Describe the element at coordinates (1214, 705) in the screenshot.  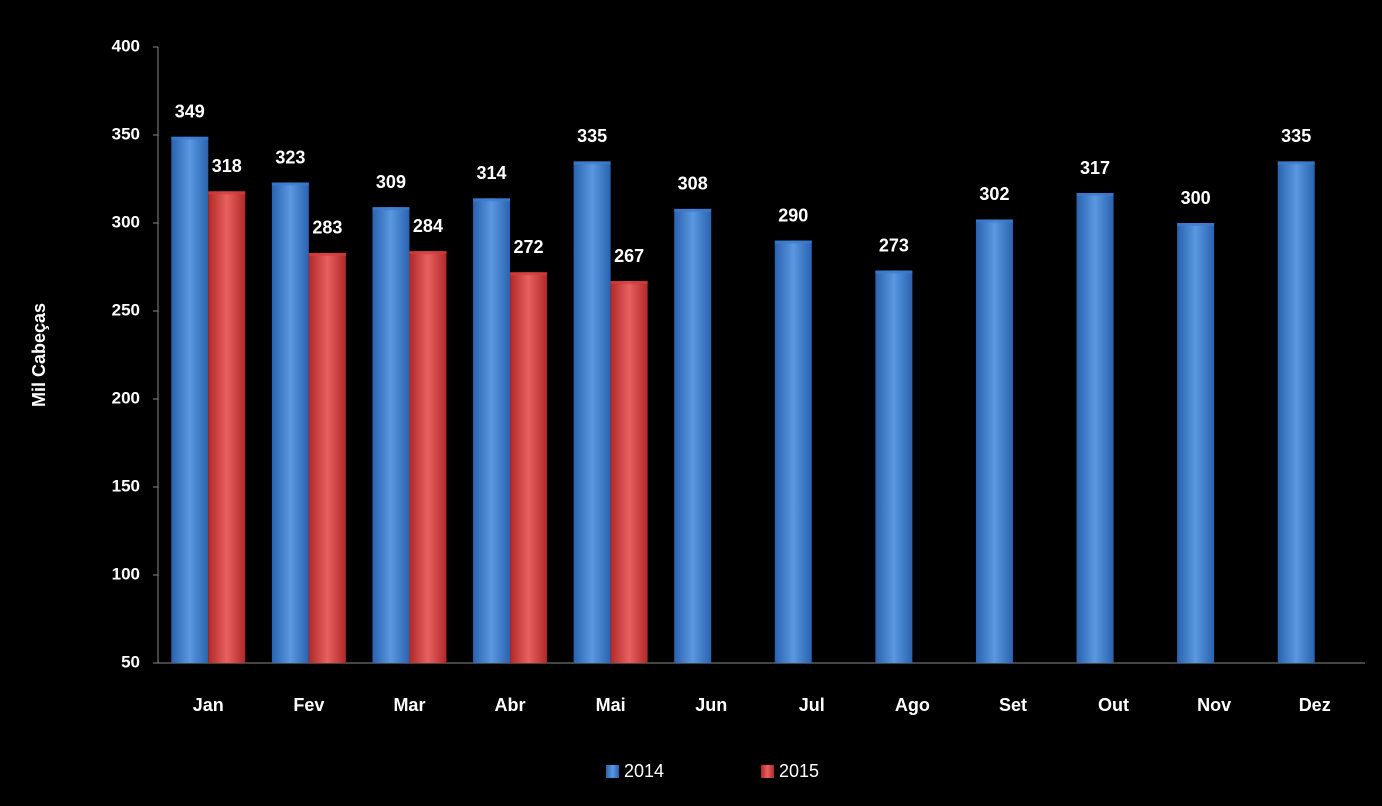
I see `x-tick-label: Nov` at that location.